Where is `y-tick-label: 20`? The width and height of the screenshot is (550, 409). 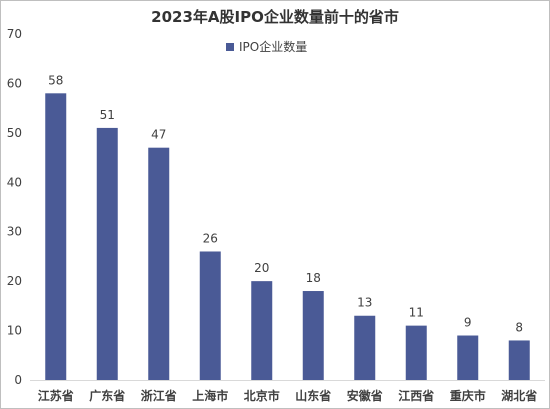
y-tick-label: 20 is located at coordinates (14, 281).